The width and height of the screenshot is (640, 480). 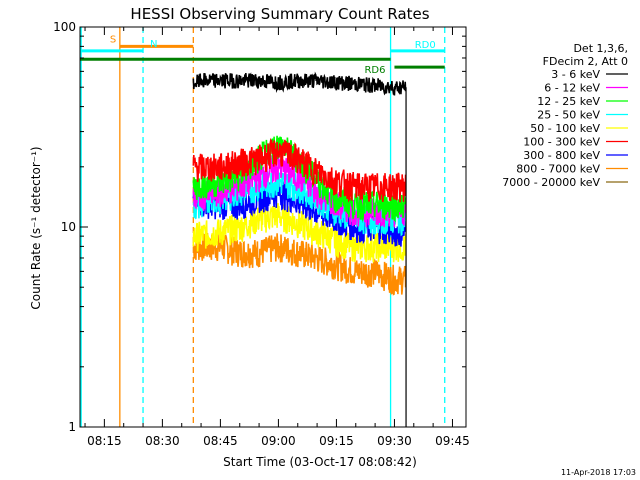 What do you see at coordinates (320, 462) in the screenshot?
I see `x-axis-label: Start Time (03-Oct-17 08:08:42)` at bounding box center [320, 462].